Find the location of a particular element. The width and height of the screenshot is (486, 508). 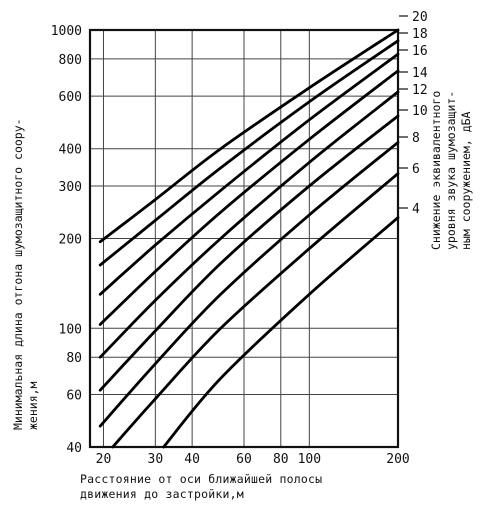

right-tick-label: 12 is located at coordinates (420, 90).